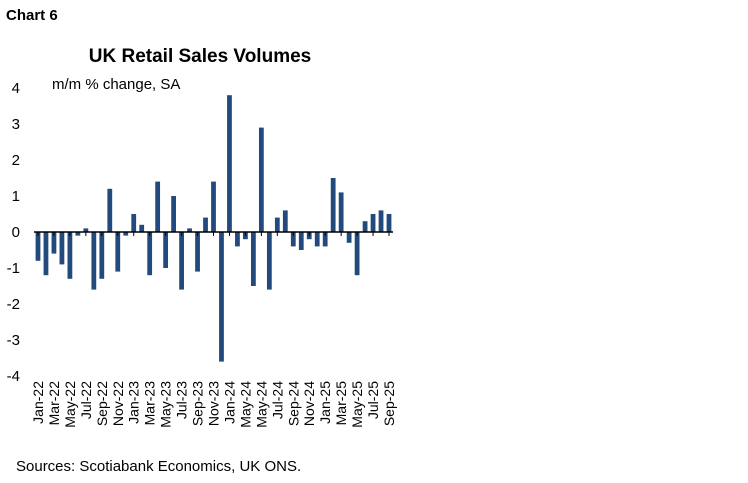 Image resolution: width=748 pixels, height=483 pixels. I want to click on x-tick-label: Mar-25, so click(341, 403).